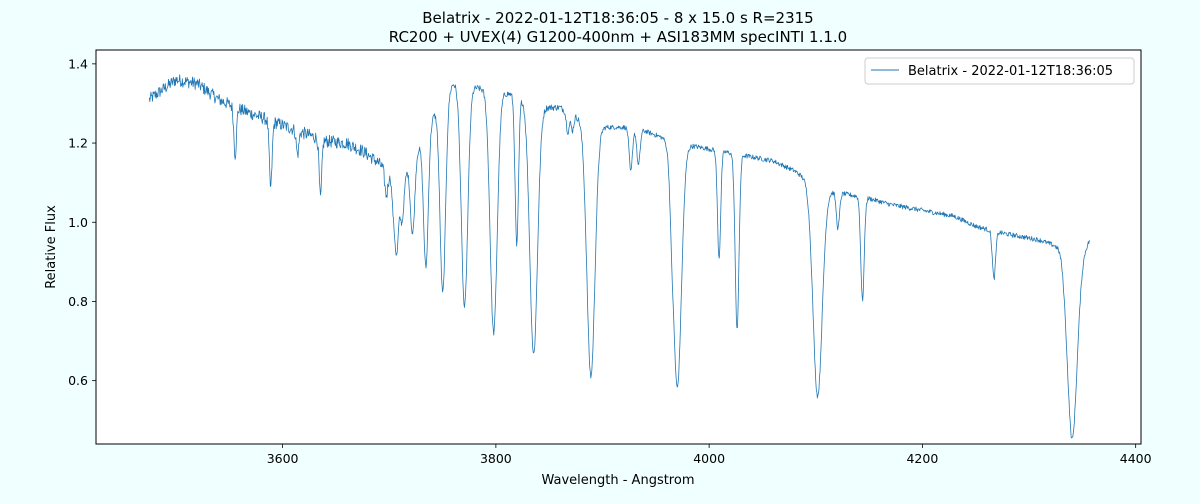  Describe the element at coordinates (1136, 458) in the screenshot. I see `x-tick-label: 4400` at that location.